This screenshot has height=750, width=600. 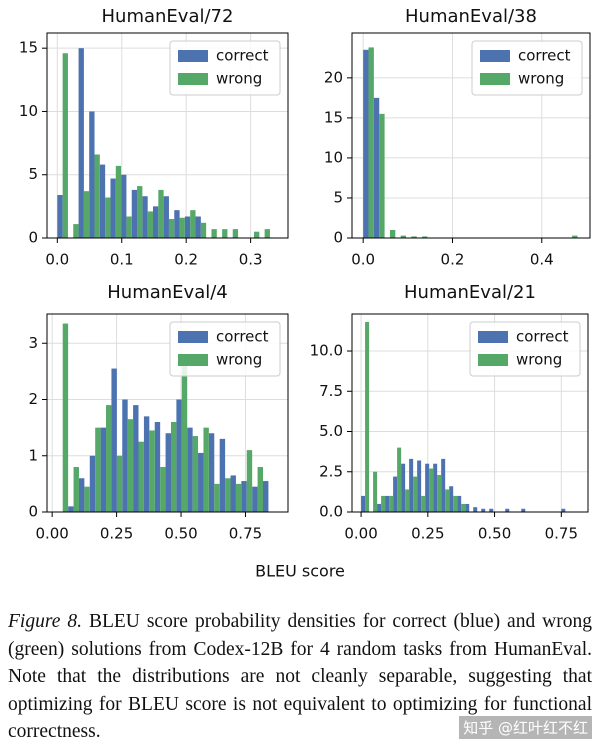 What do you see at coordinates (363, 260) in the screenshot?
I see `x-tick-label: 0.0` at bounding box center [363, 260].